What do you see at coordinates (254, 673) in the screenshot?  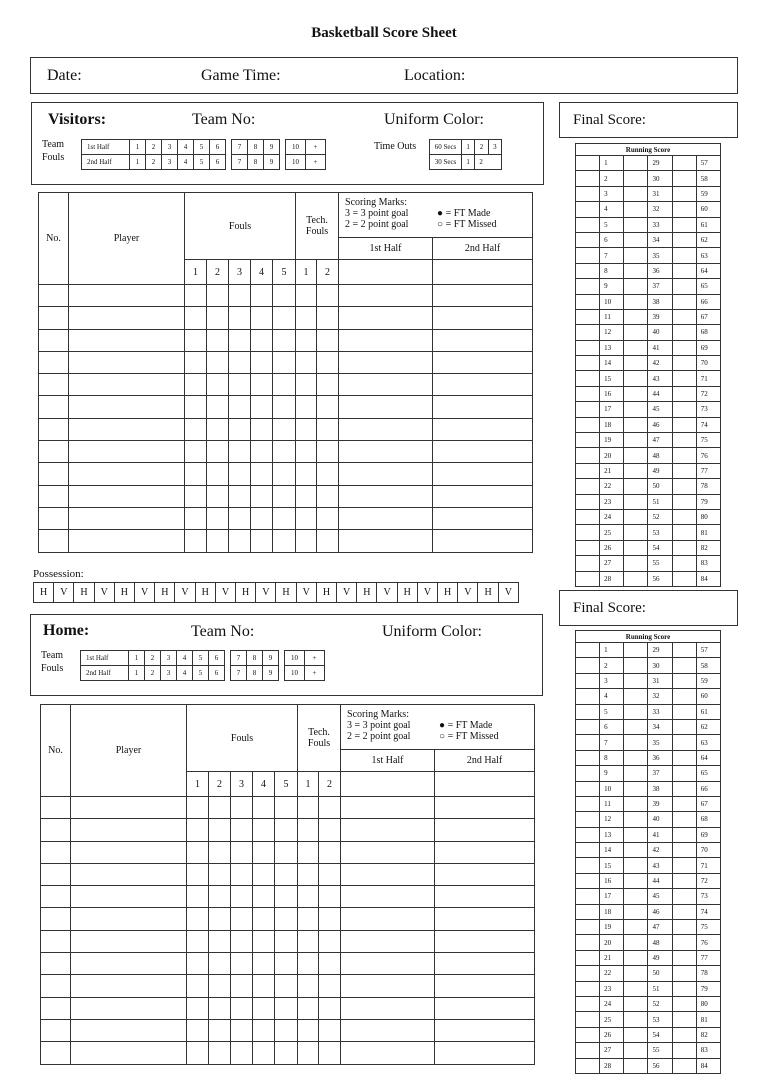 I see `team-foul-box: 8` at bounding box center [254, 673].